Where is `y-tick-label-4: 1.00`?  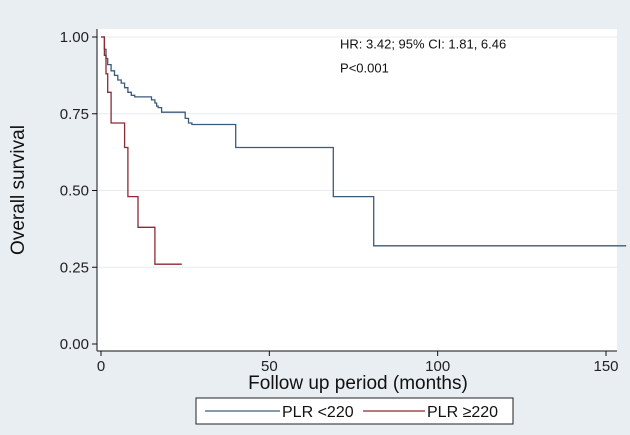
y-tick-label-4: 1.00 is located at coordinates (74, 37).